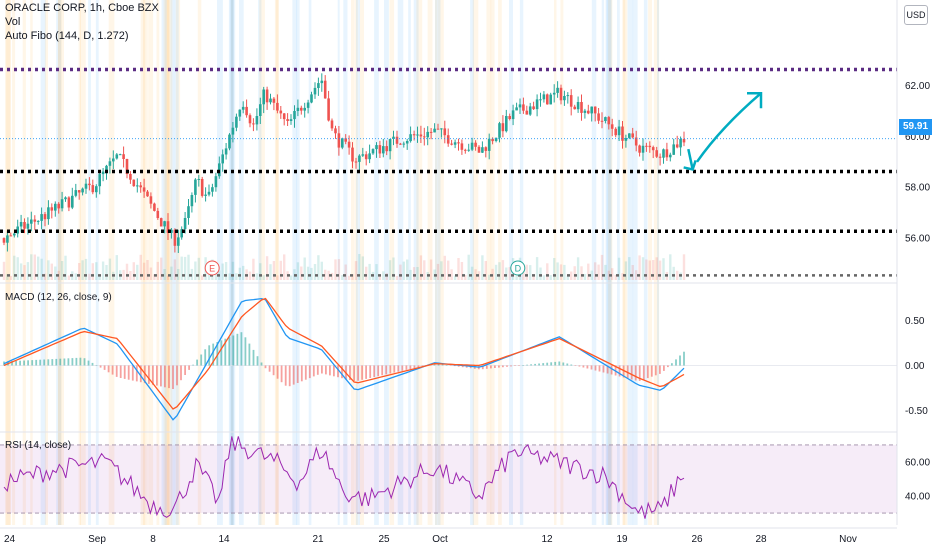 This screenshot has height=550, width=932. What do you see at coordinates (917, 188) in the screenshot?
I see `price-axis-tick: 58.00` at bounding box center [917, 188].